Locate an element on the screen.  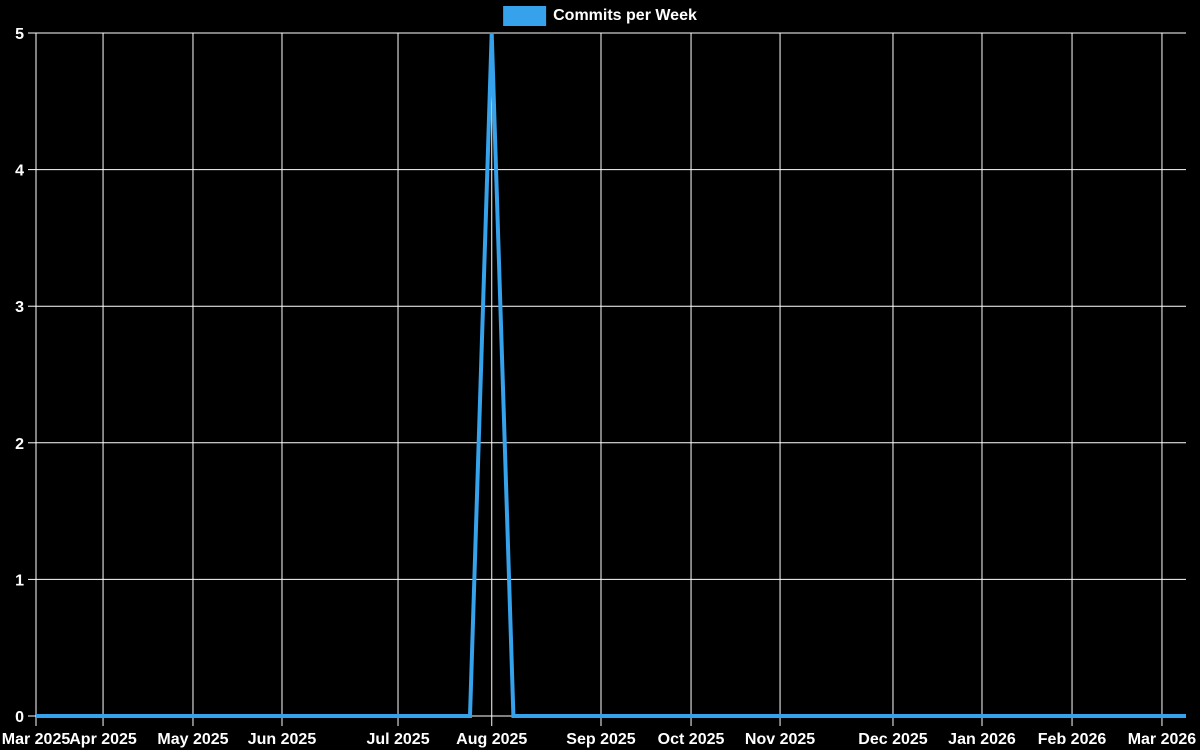
legend-label: Commits per Week is located at coordinates (625, 15).